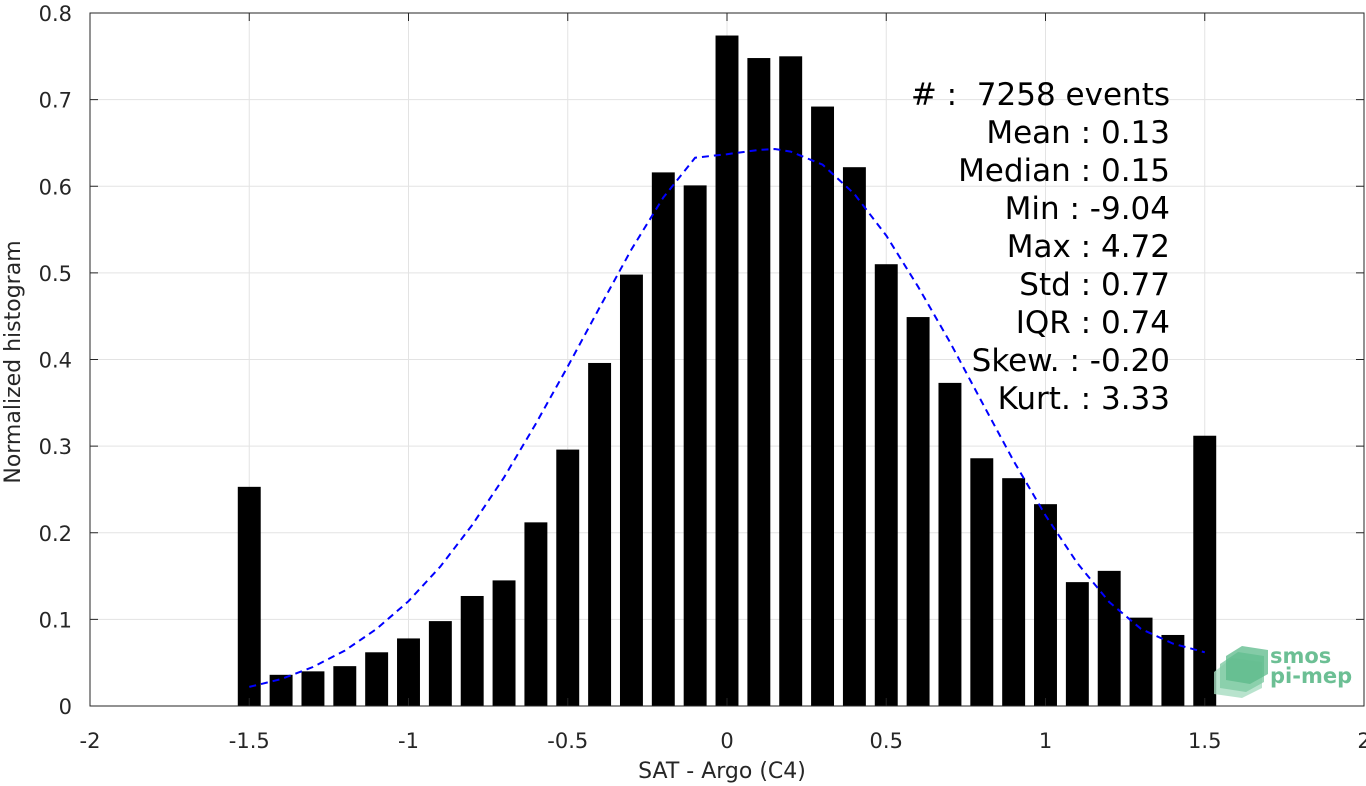 The image size is (1366, 786). What do you see at coordinates (1204, 741) in the screenshot?
I see `x-tick-label: 1.5` at bounding box center [1204, 741].